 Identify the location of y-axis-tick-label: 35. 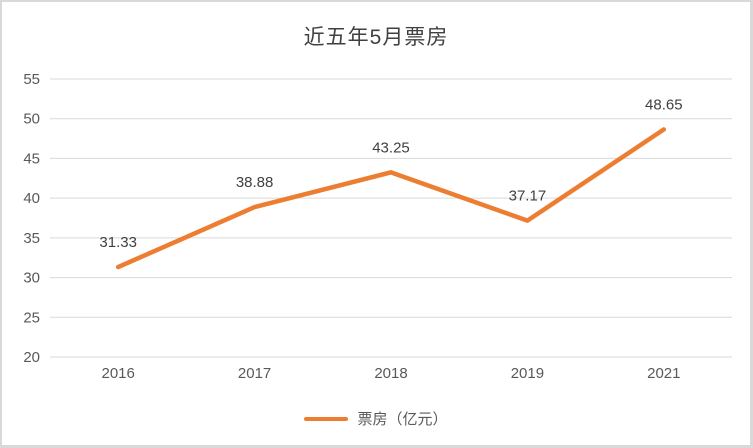
(31, 238).